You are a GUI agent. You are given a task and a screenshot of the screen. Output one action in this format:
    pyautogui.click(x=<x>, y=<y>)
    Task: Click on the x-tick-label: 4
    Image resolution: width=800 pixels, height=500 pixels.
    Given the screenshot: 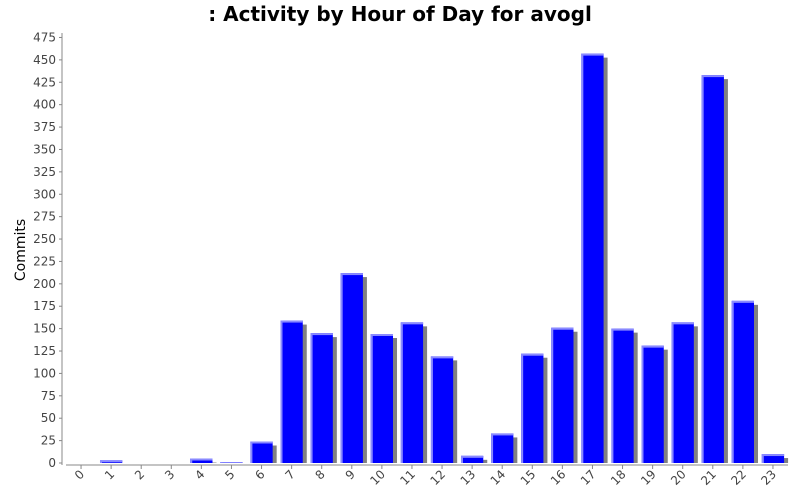 What is the action you would take?
    pyautogui.click(x=199, y=474)
    